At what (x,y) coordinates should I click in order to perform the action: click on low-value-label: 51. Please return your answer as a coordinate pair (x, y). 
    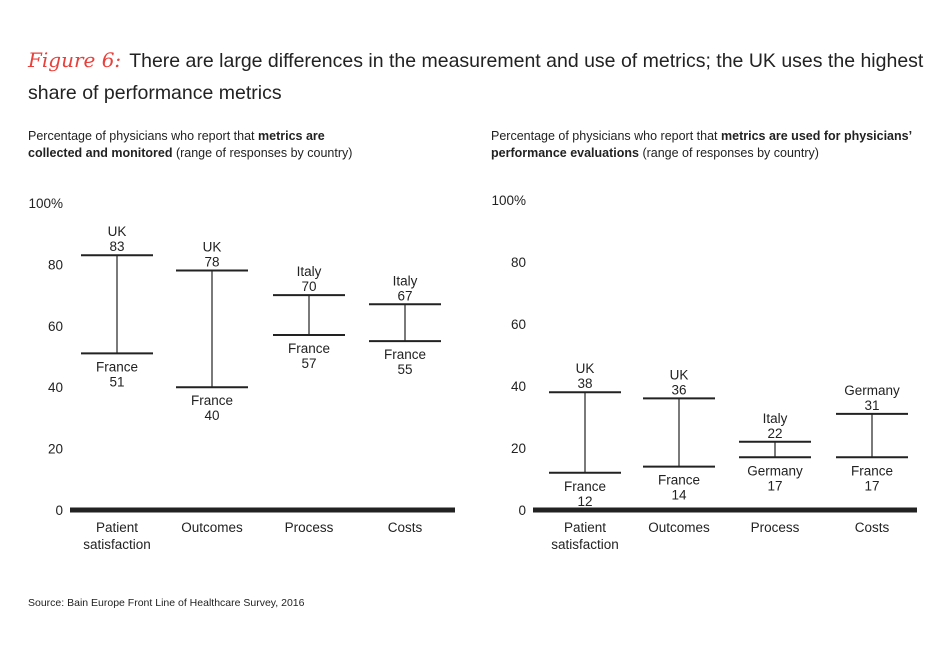
    Looking at the image, I should click on (116, 381).